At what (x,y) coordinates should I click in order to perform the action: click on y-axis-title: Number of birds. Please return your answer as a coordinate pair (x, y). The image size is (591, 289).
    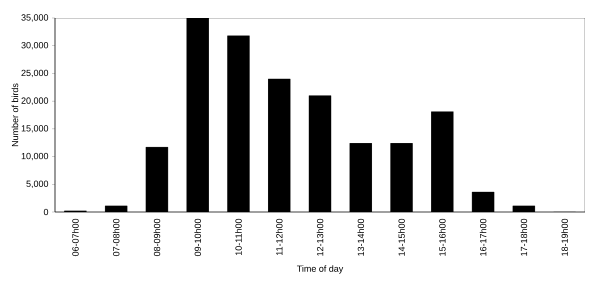
    Looking at the image, I should click on (15, 114).